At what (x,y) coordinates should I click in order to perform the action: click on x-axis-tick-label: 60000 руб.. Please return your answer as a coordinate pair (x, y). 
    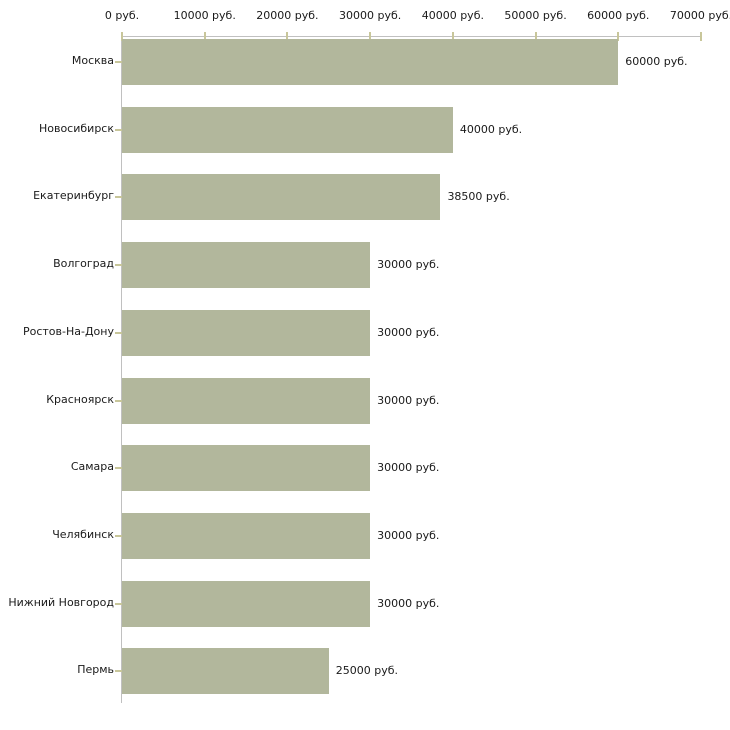
    Looking at the image, I should click on (618, 15).